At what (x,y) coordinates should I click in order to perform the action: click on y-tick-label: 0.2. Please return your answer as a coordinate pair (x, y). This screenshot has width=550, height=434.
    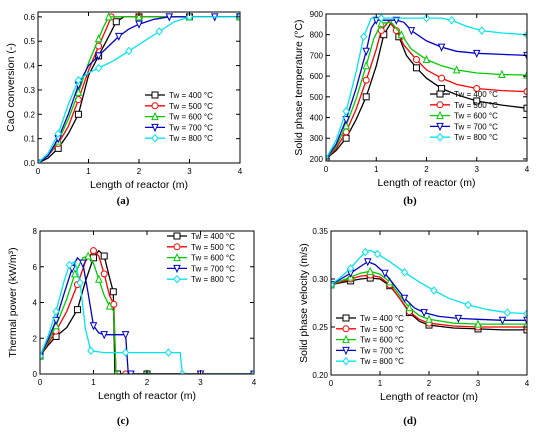
    Looking at the image, I should click on (30, 114).